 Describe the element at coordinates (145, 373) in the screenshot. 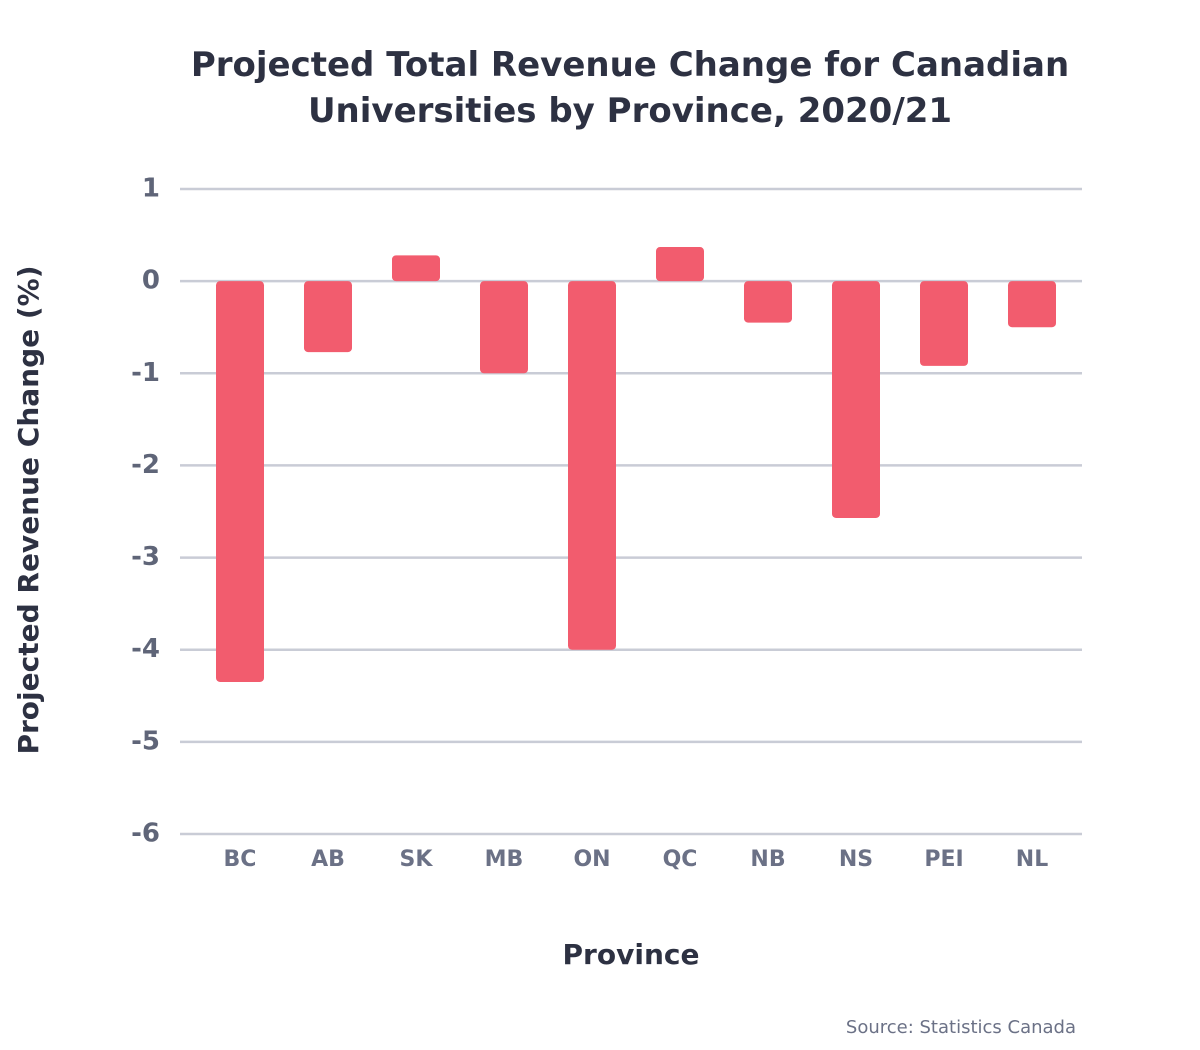

I see `y-tick-label: -1` at that location.